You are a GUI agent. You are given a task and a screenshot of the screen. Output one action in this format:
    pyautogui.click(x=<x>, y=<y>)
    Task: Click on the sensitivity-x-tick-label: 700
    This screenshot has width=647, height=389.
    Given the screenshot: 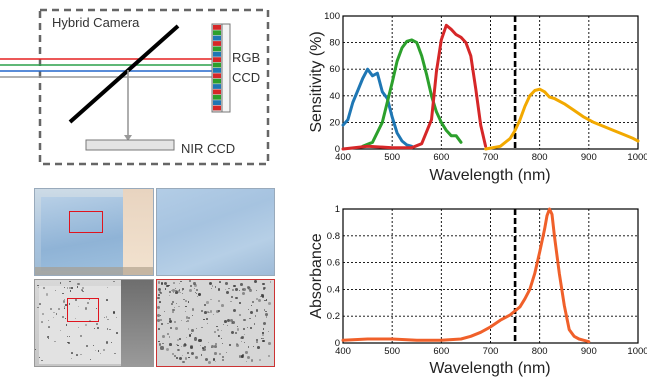 What is the action you would take?
    pyautogui.click(x=491, y=157)
    